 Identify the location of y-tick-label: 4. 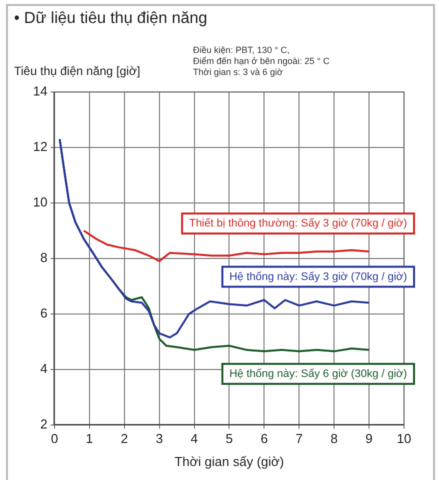
(44, 368).